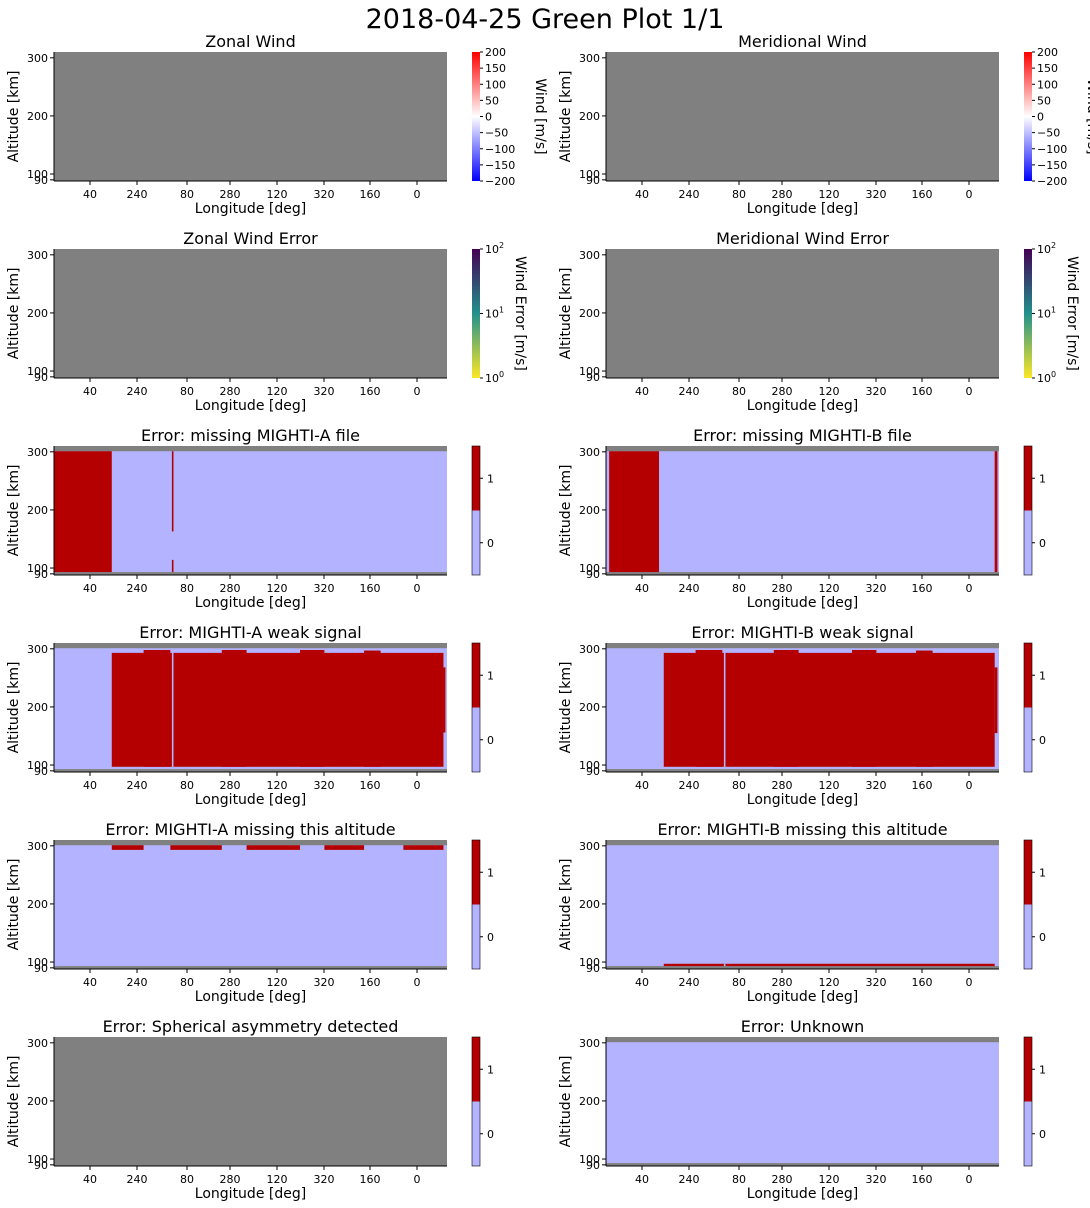  Describe the element at coordinates (250, 435) in the screenshot. I see `panel-title: Error: missing MIGHTI-A file` at that location.